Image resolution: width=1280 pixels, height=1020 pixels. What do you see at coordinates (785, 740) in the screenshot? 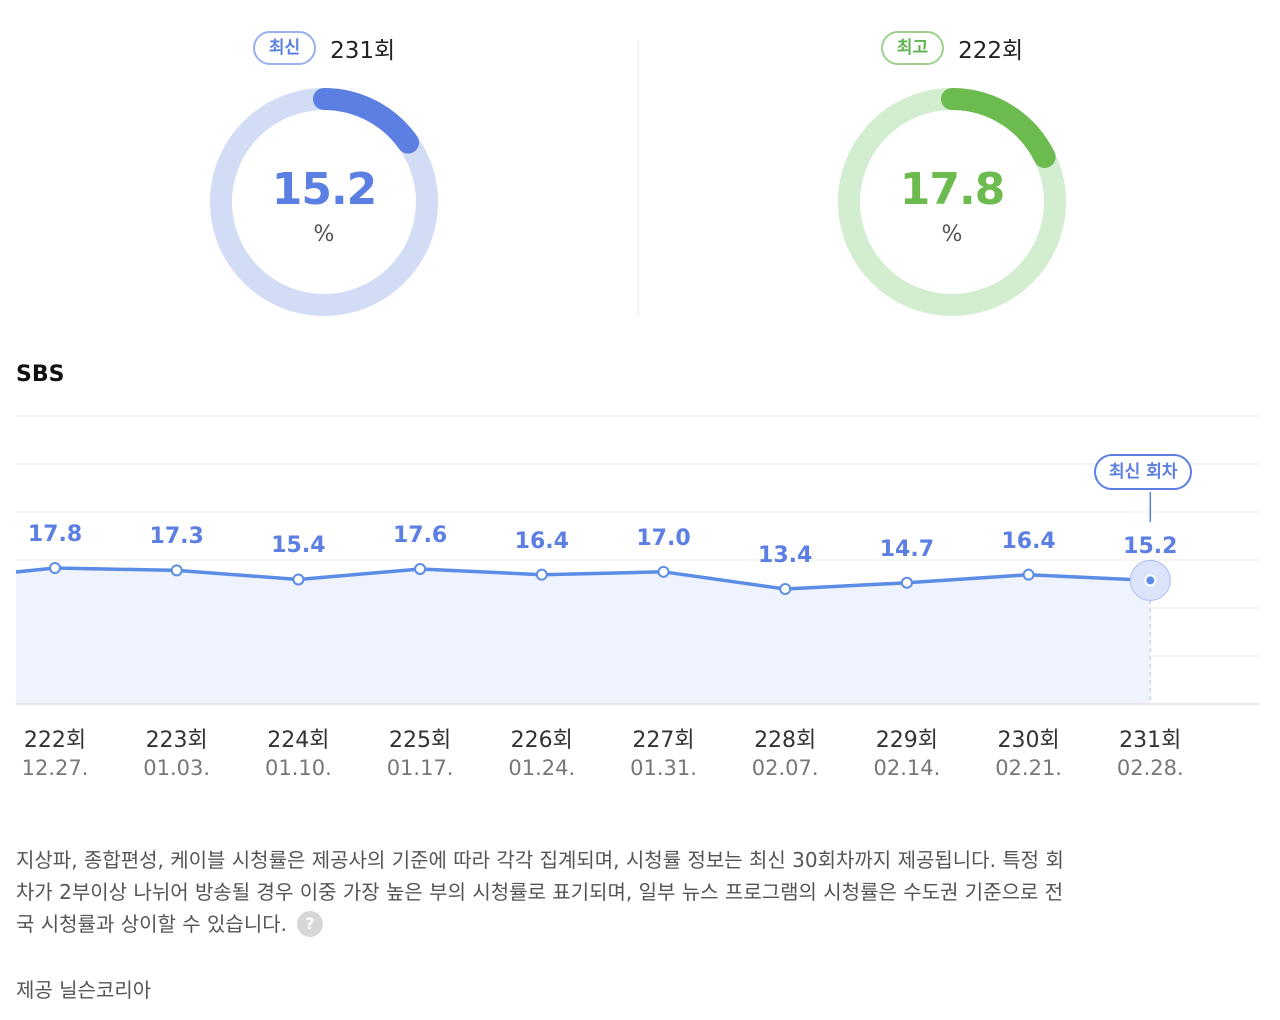
I see `x-tick-episode-228회: 228회` at bounding box center [785, 740].